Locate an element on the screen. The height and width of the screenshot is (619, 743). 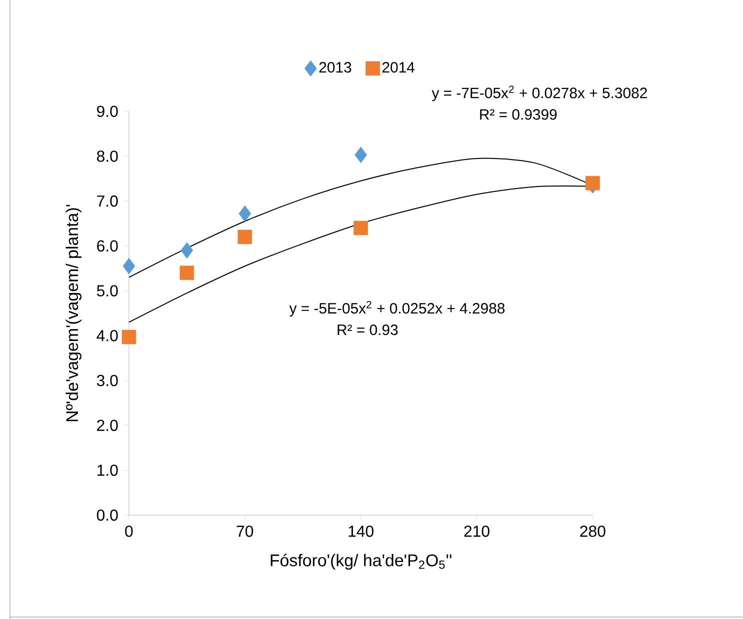
x-tick-label: 140 is located at coordinates (361, 531).